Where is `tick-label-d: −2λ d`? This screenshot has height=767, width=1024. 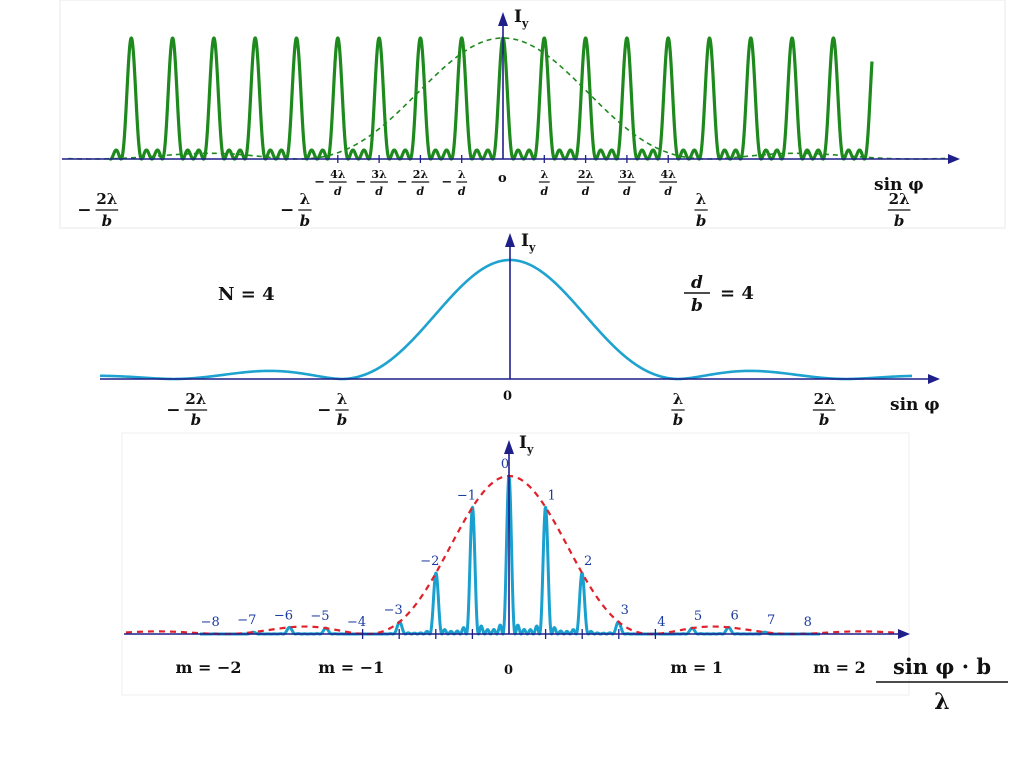 tick-label-d: −2λ d is located at coordinates (413, 183).